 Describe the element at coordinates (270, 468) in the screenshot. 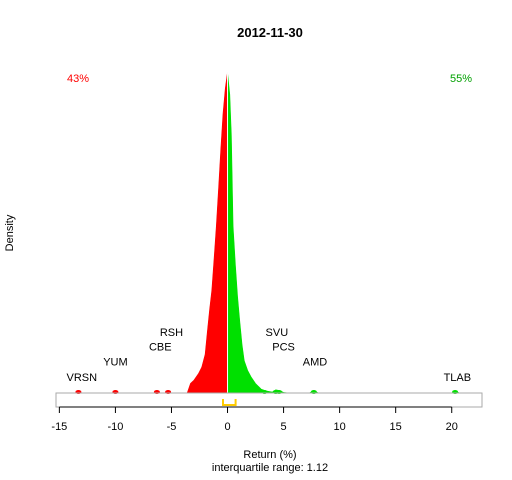

I see `iqr-subtitle: interquartile range: 1.12` at that location.